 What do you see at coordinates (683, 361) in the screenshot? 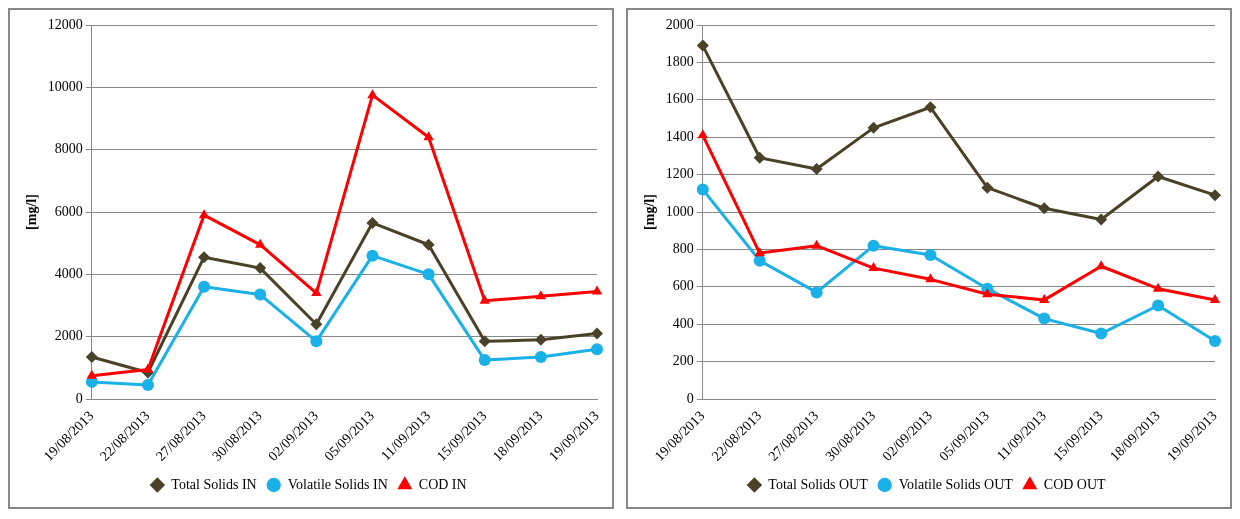
I see `y-tick-label: 200` at bounding box center [683, 361].